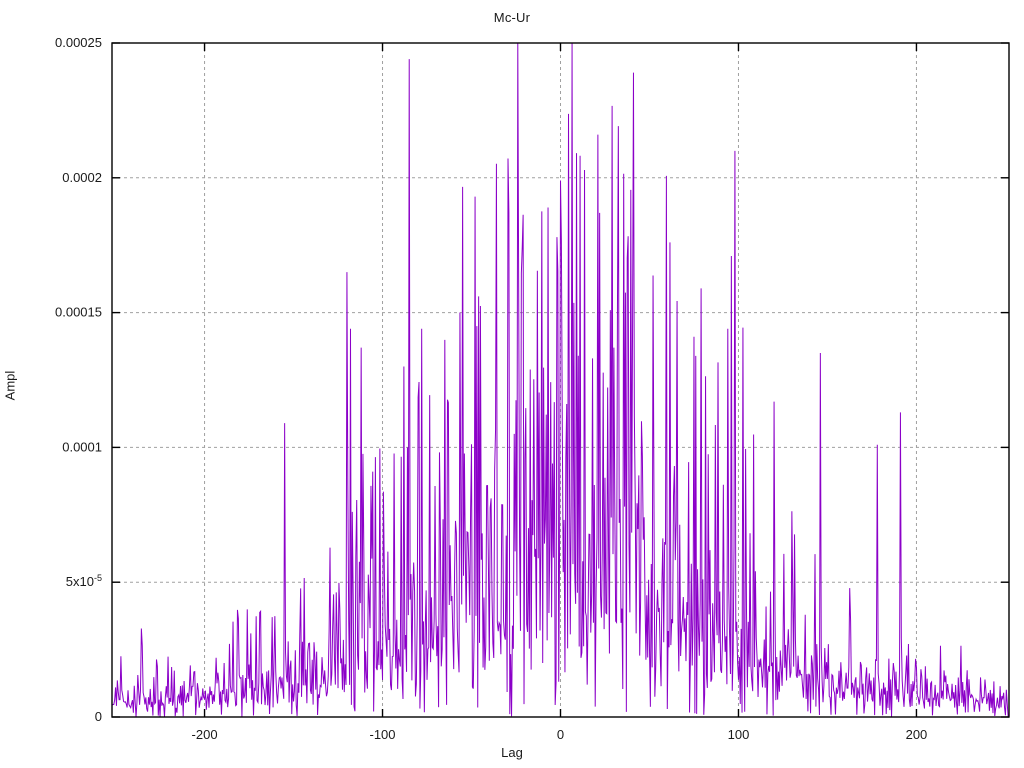 This screenshot has width=1024, height=768. What do you see at coordinates (512, 17) in the screenshot?
I see `page-title: Mc-Ur` at bounding box center [512, 17].